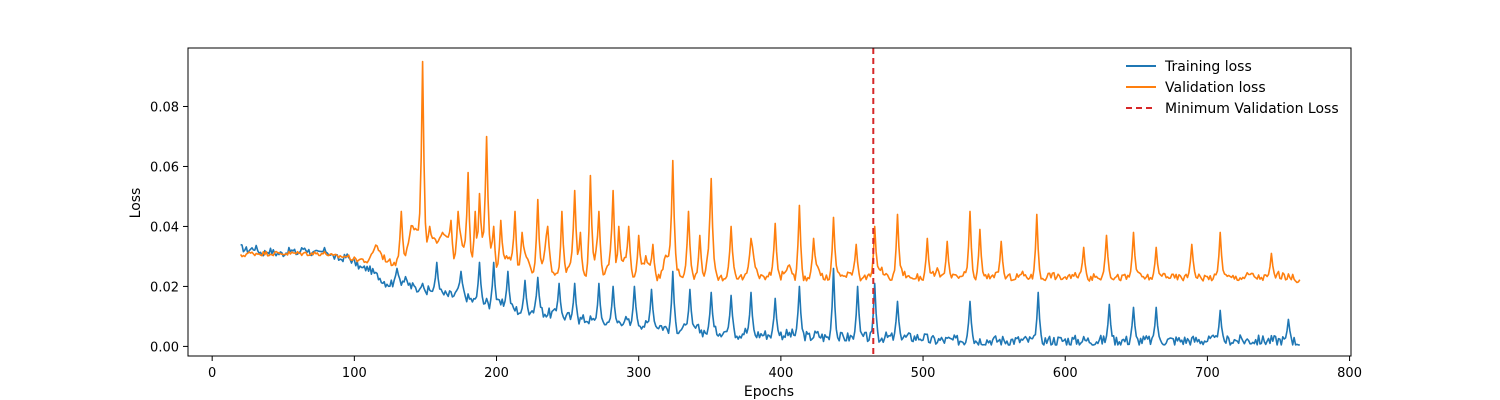  I want to click on legend-validation-label: Validation loss, so click(1215, 88).